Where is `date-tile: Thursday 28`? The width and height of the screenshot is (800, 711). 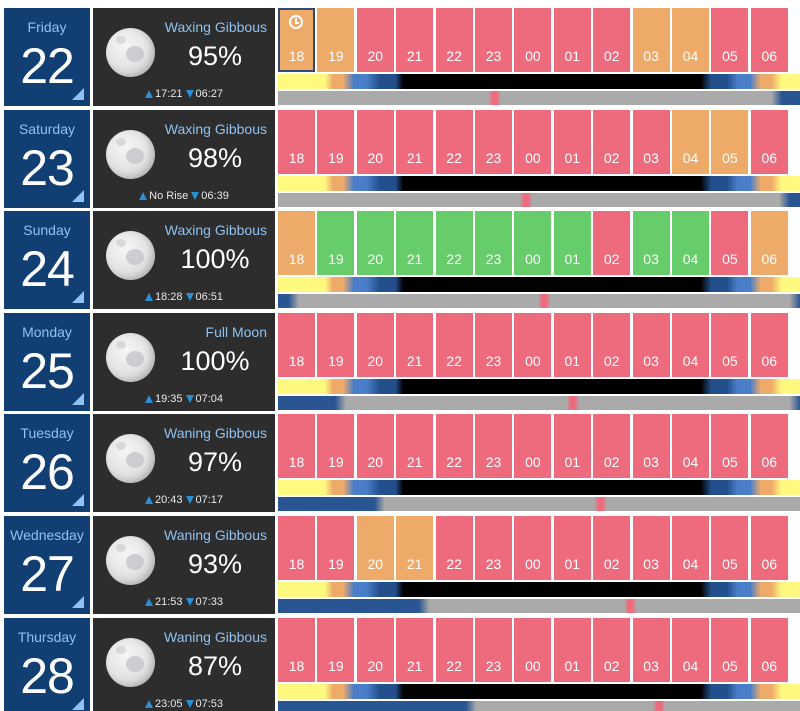 date-tile: Thursday 28 is located at coordinates (47, 664).